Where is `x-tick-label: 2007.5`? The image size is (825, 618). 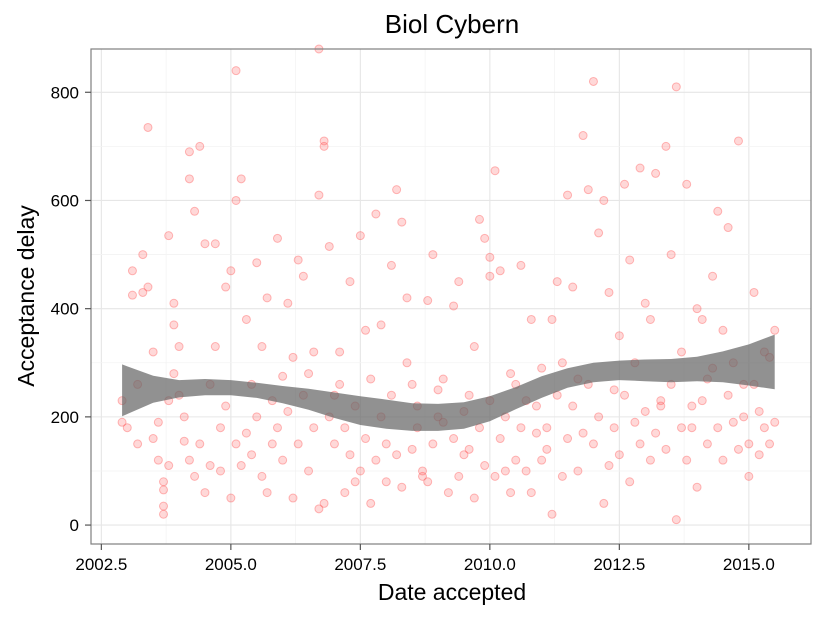 x-tick-label: 2007.5 is located at coordinates (360, 564).